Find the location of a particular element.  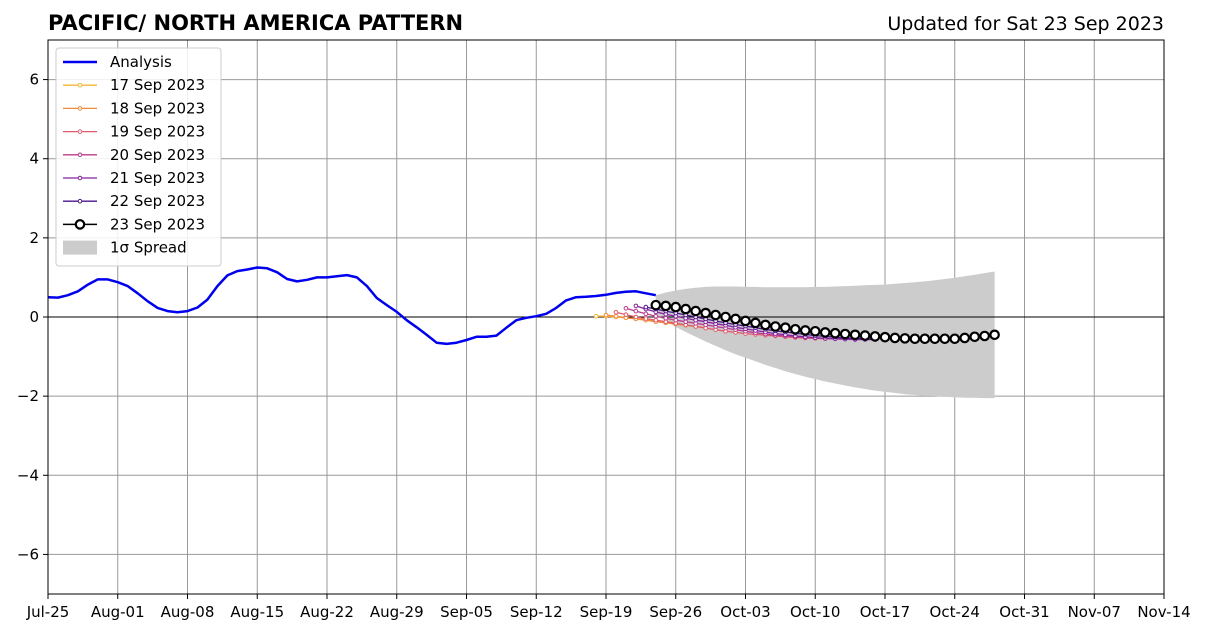

analysis-layer is located at coordinates (352, 306).